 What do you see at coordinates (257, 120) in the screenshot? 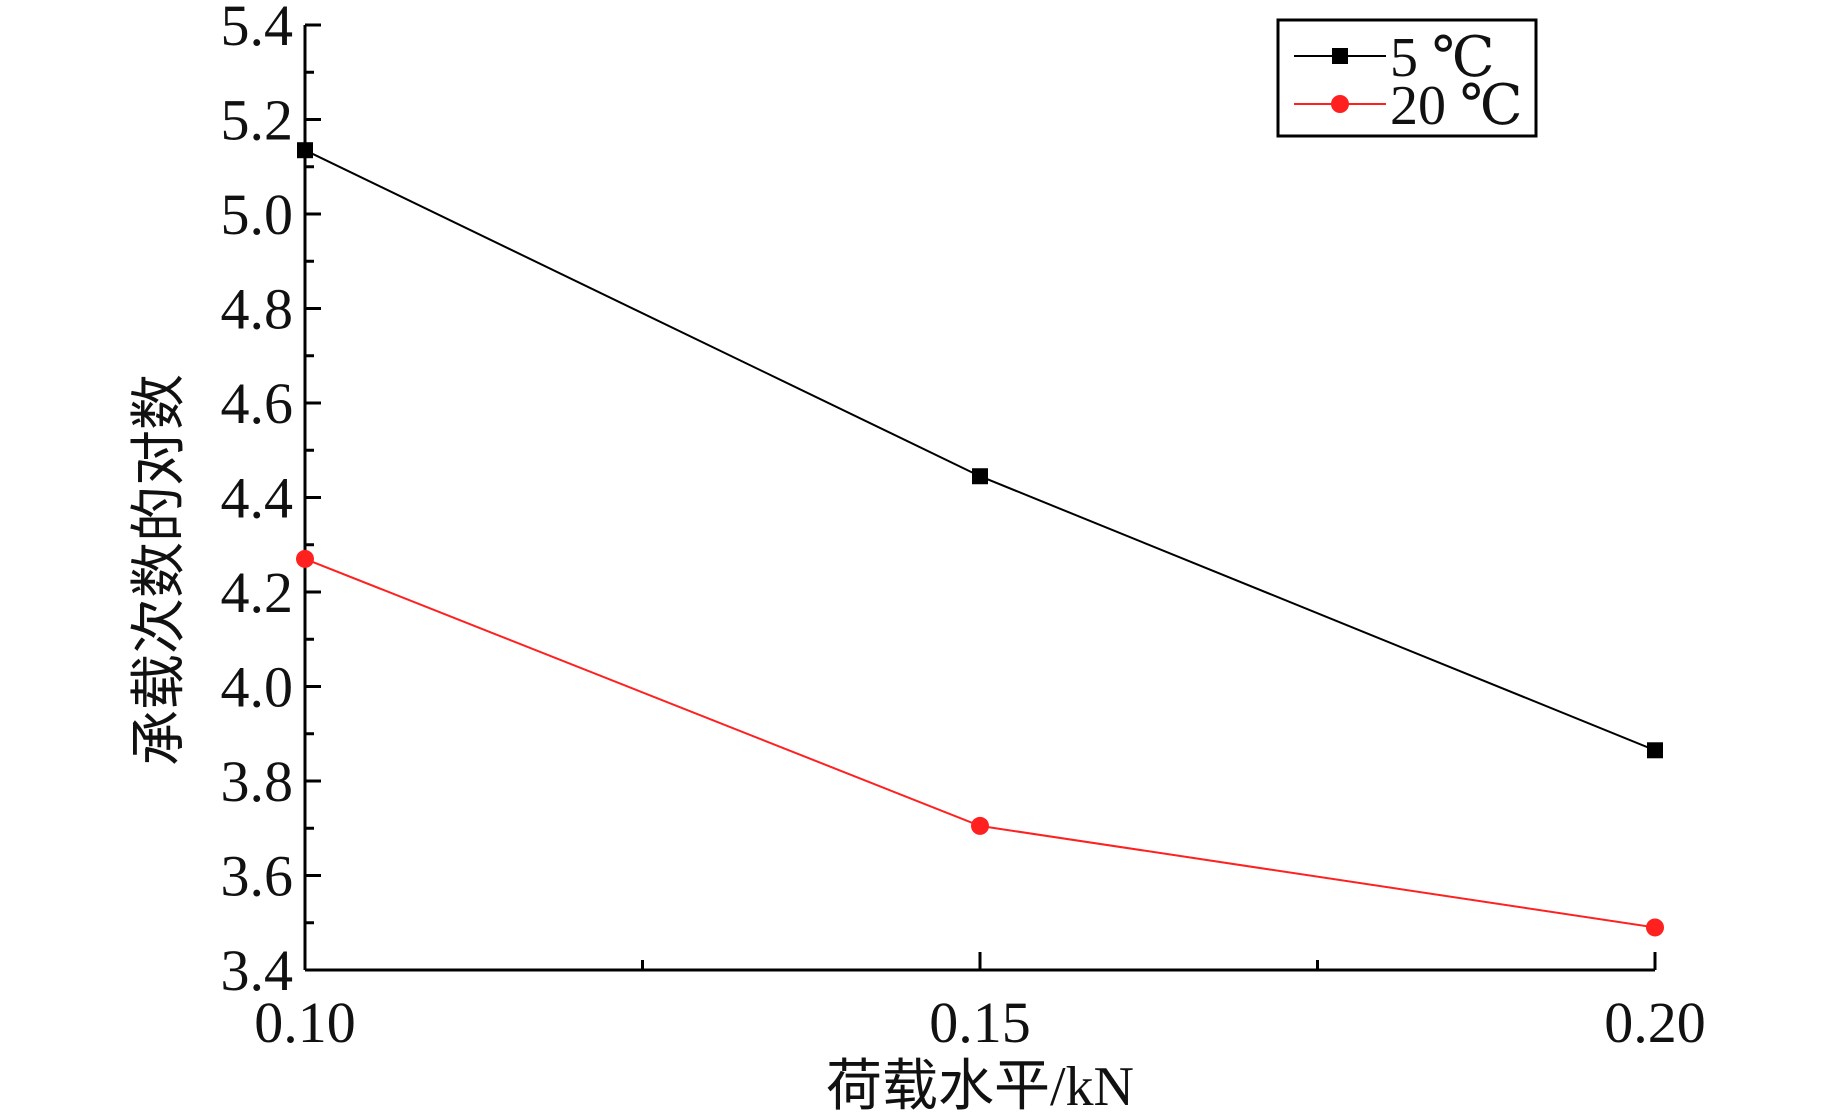
I see `y-tick-label: 5.2` at bounding box center [257, 120].